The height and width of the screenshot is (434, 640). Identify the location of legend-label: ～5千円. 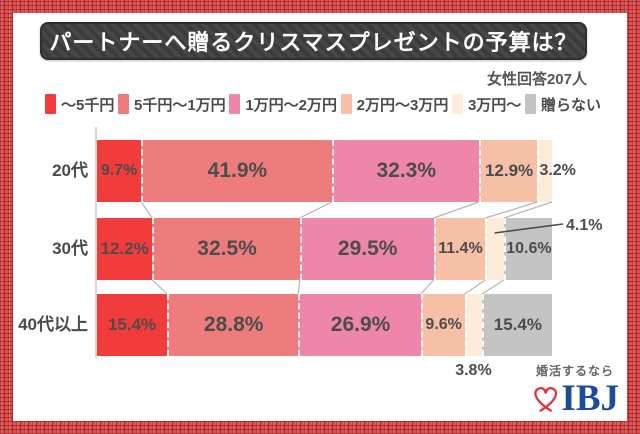
(88, 105).